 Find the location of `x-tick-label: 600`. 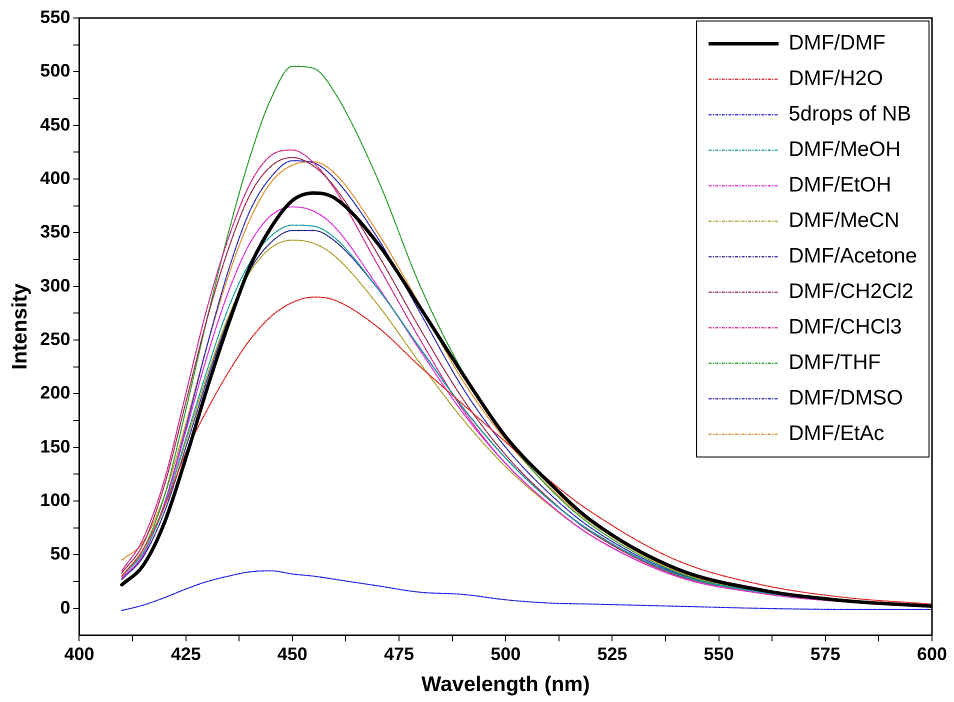

x-tick-label: 600 is located at coordinates (932, 654).